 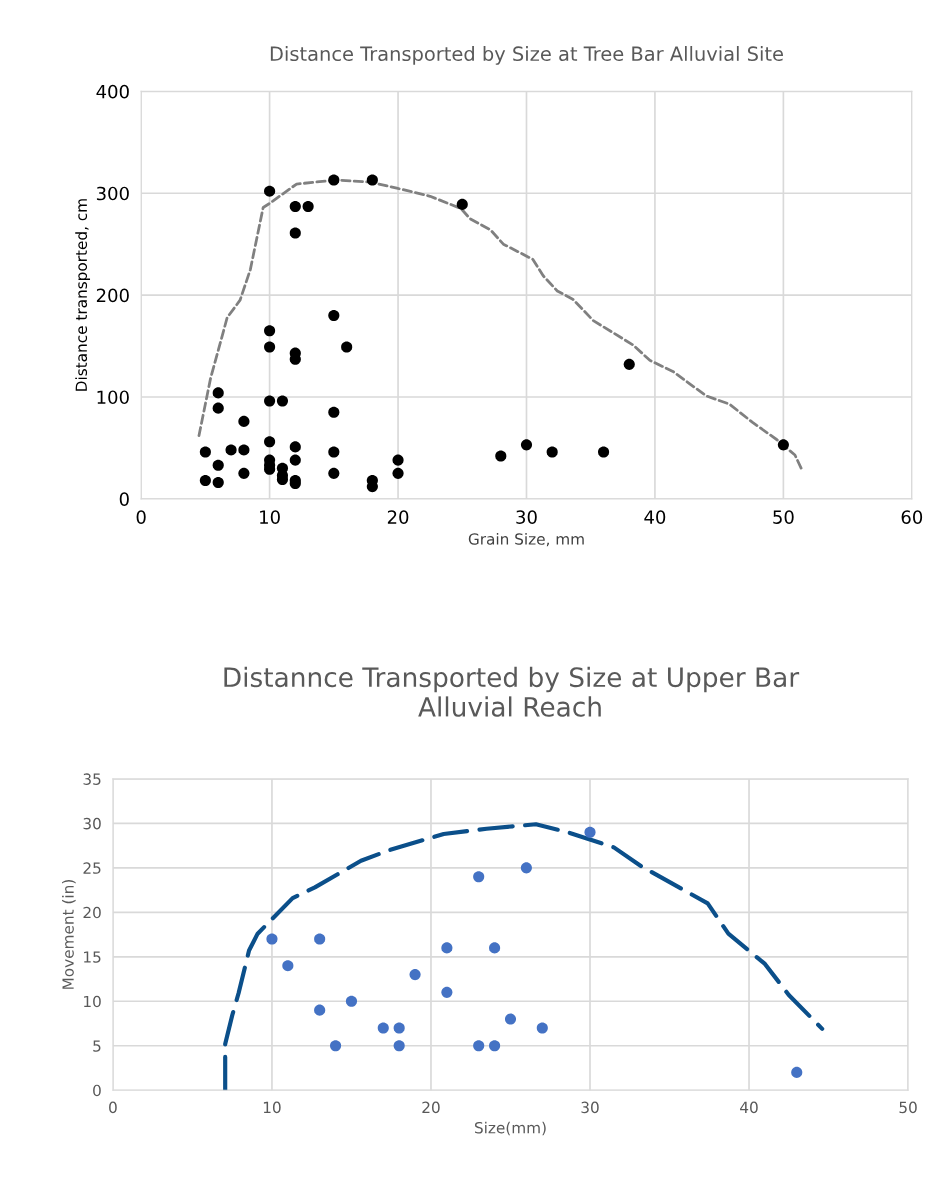 I want to click on y-tick-label: 35, so click(x=92, y=779).